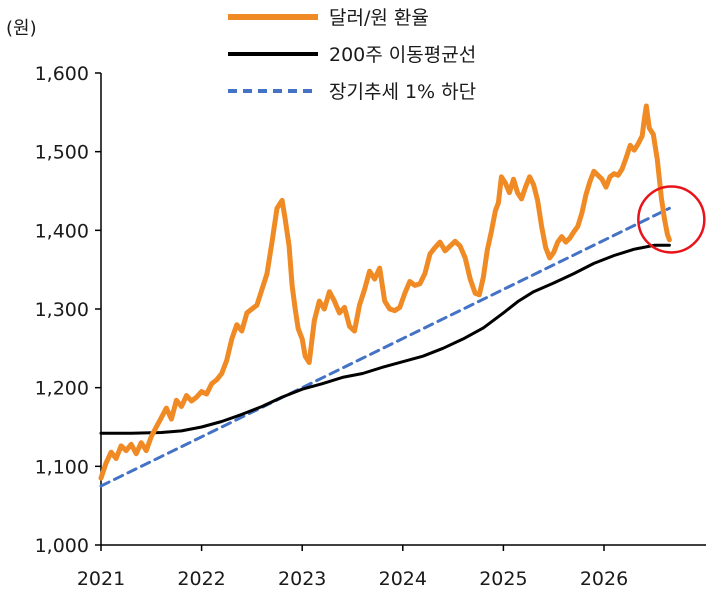 The image size is (709, 601). I want to click on legend-item-200w-moving-average: 200주 이동평균선, so click(352, 55).